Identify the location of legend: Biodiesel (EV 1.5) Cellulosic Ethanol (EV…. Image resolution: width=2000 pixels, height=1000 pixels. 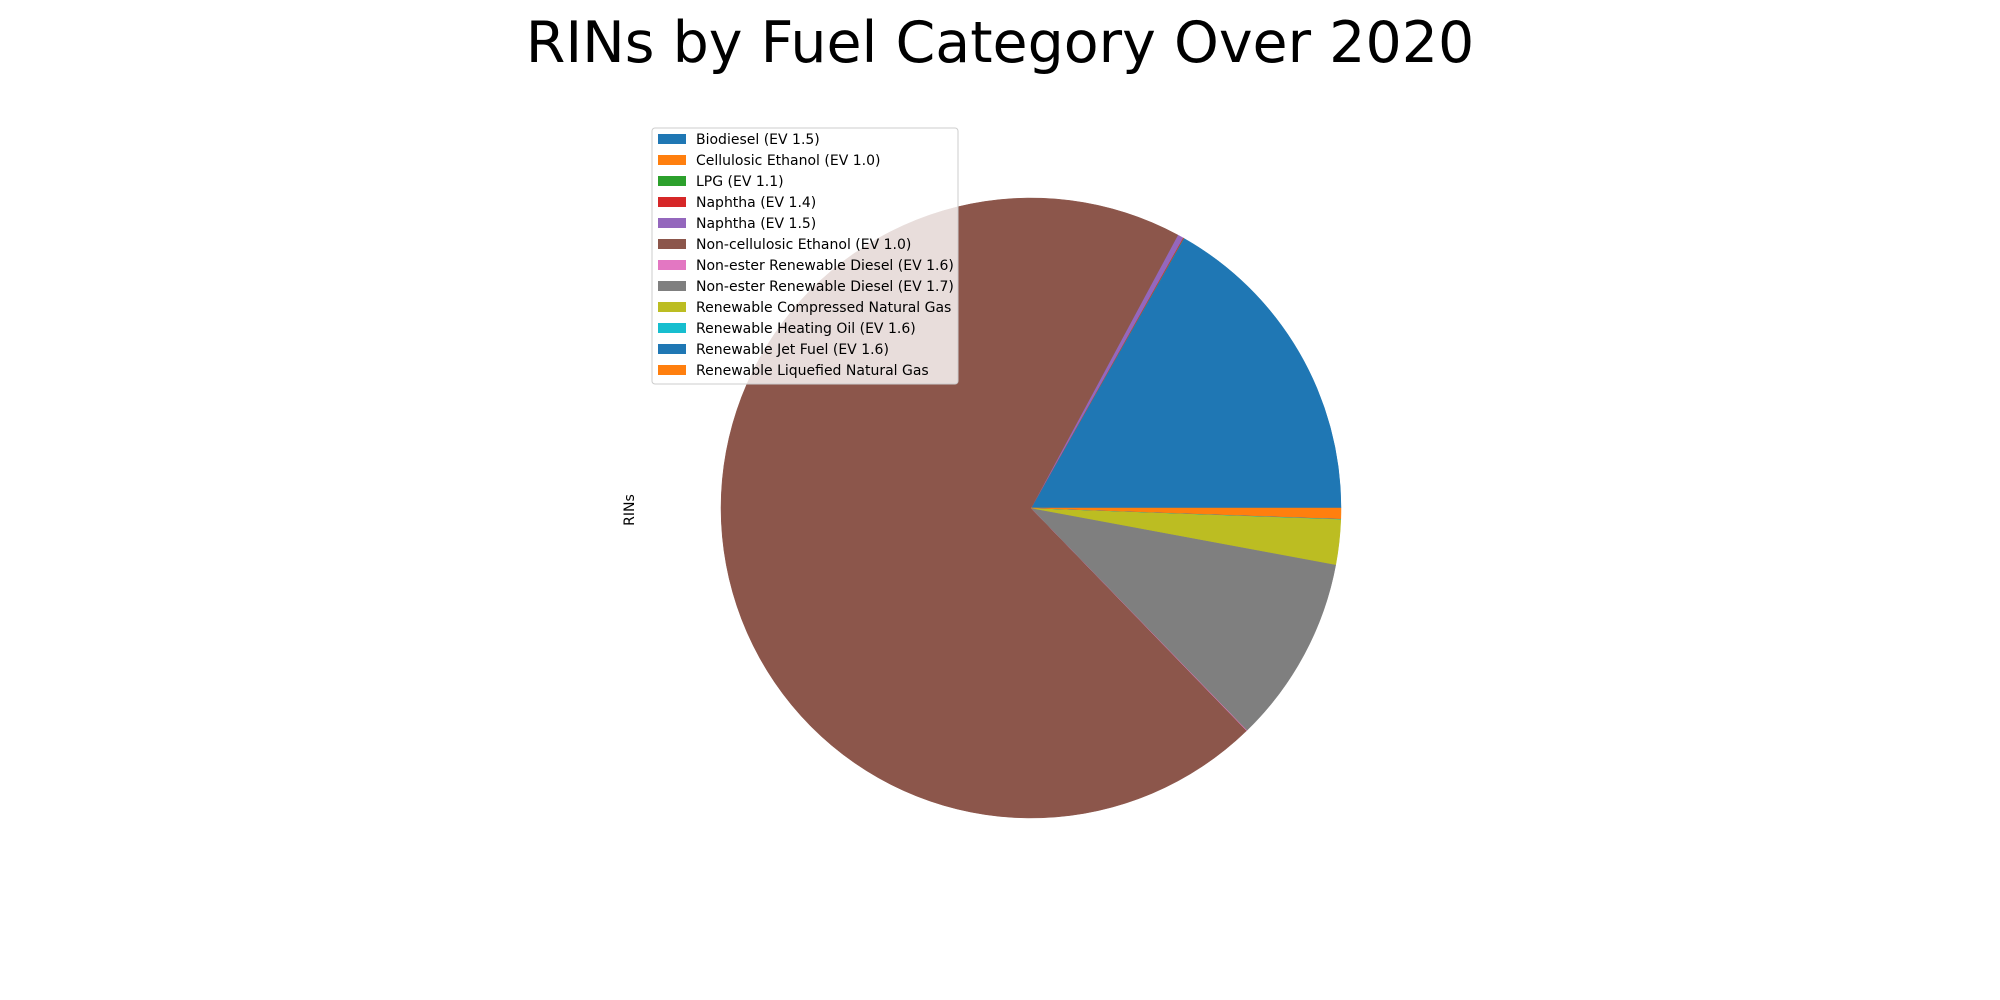
(805, 256).